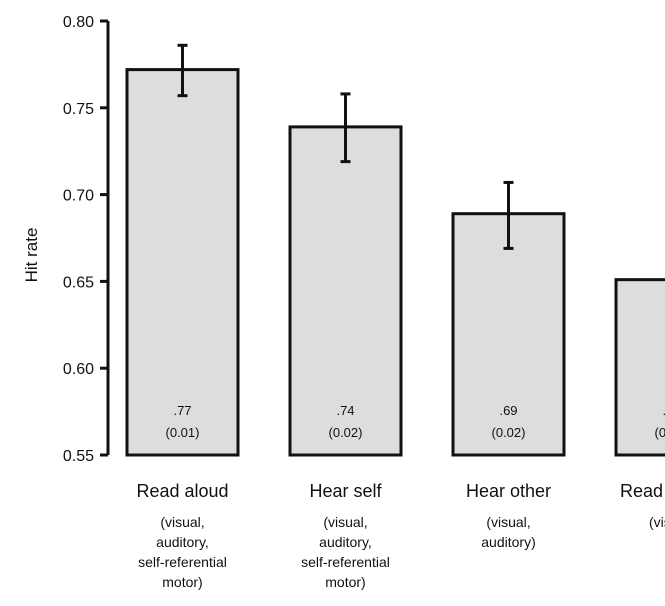 This screenshot has width=665, height=606. What do you see at coordinates (345, 491) in the screenshot?
I see `category-label: Hear self` at bounding box center [345, 491].